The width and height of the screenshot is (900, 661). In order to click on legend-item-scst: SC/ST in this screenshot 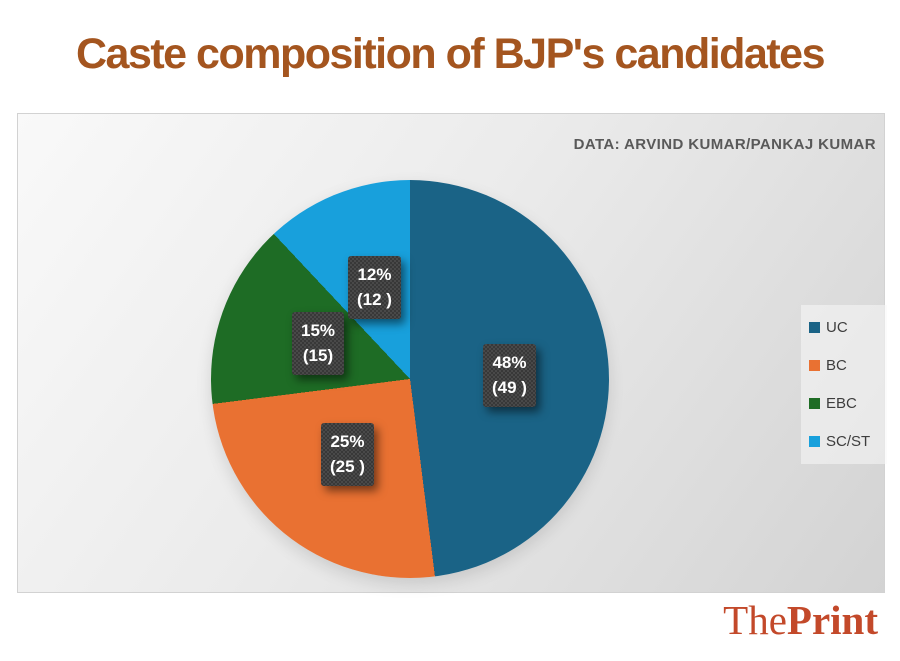, I will do `click(844, 441)`.